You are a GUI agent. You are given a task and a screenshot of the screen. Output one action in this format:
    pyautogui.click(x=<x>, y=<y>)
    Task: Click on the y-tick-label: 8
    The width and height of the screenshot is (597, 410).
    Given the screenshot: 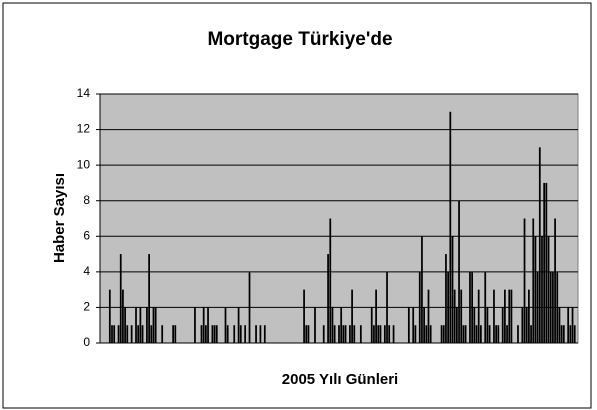 What is the action you would take?
    pyautogui.click(x=86, y=200)
    